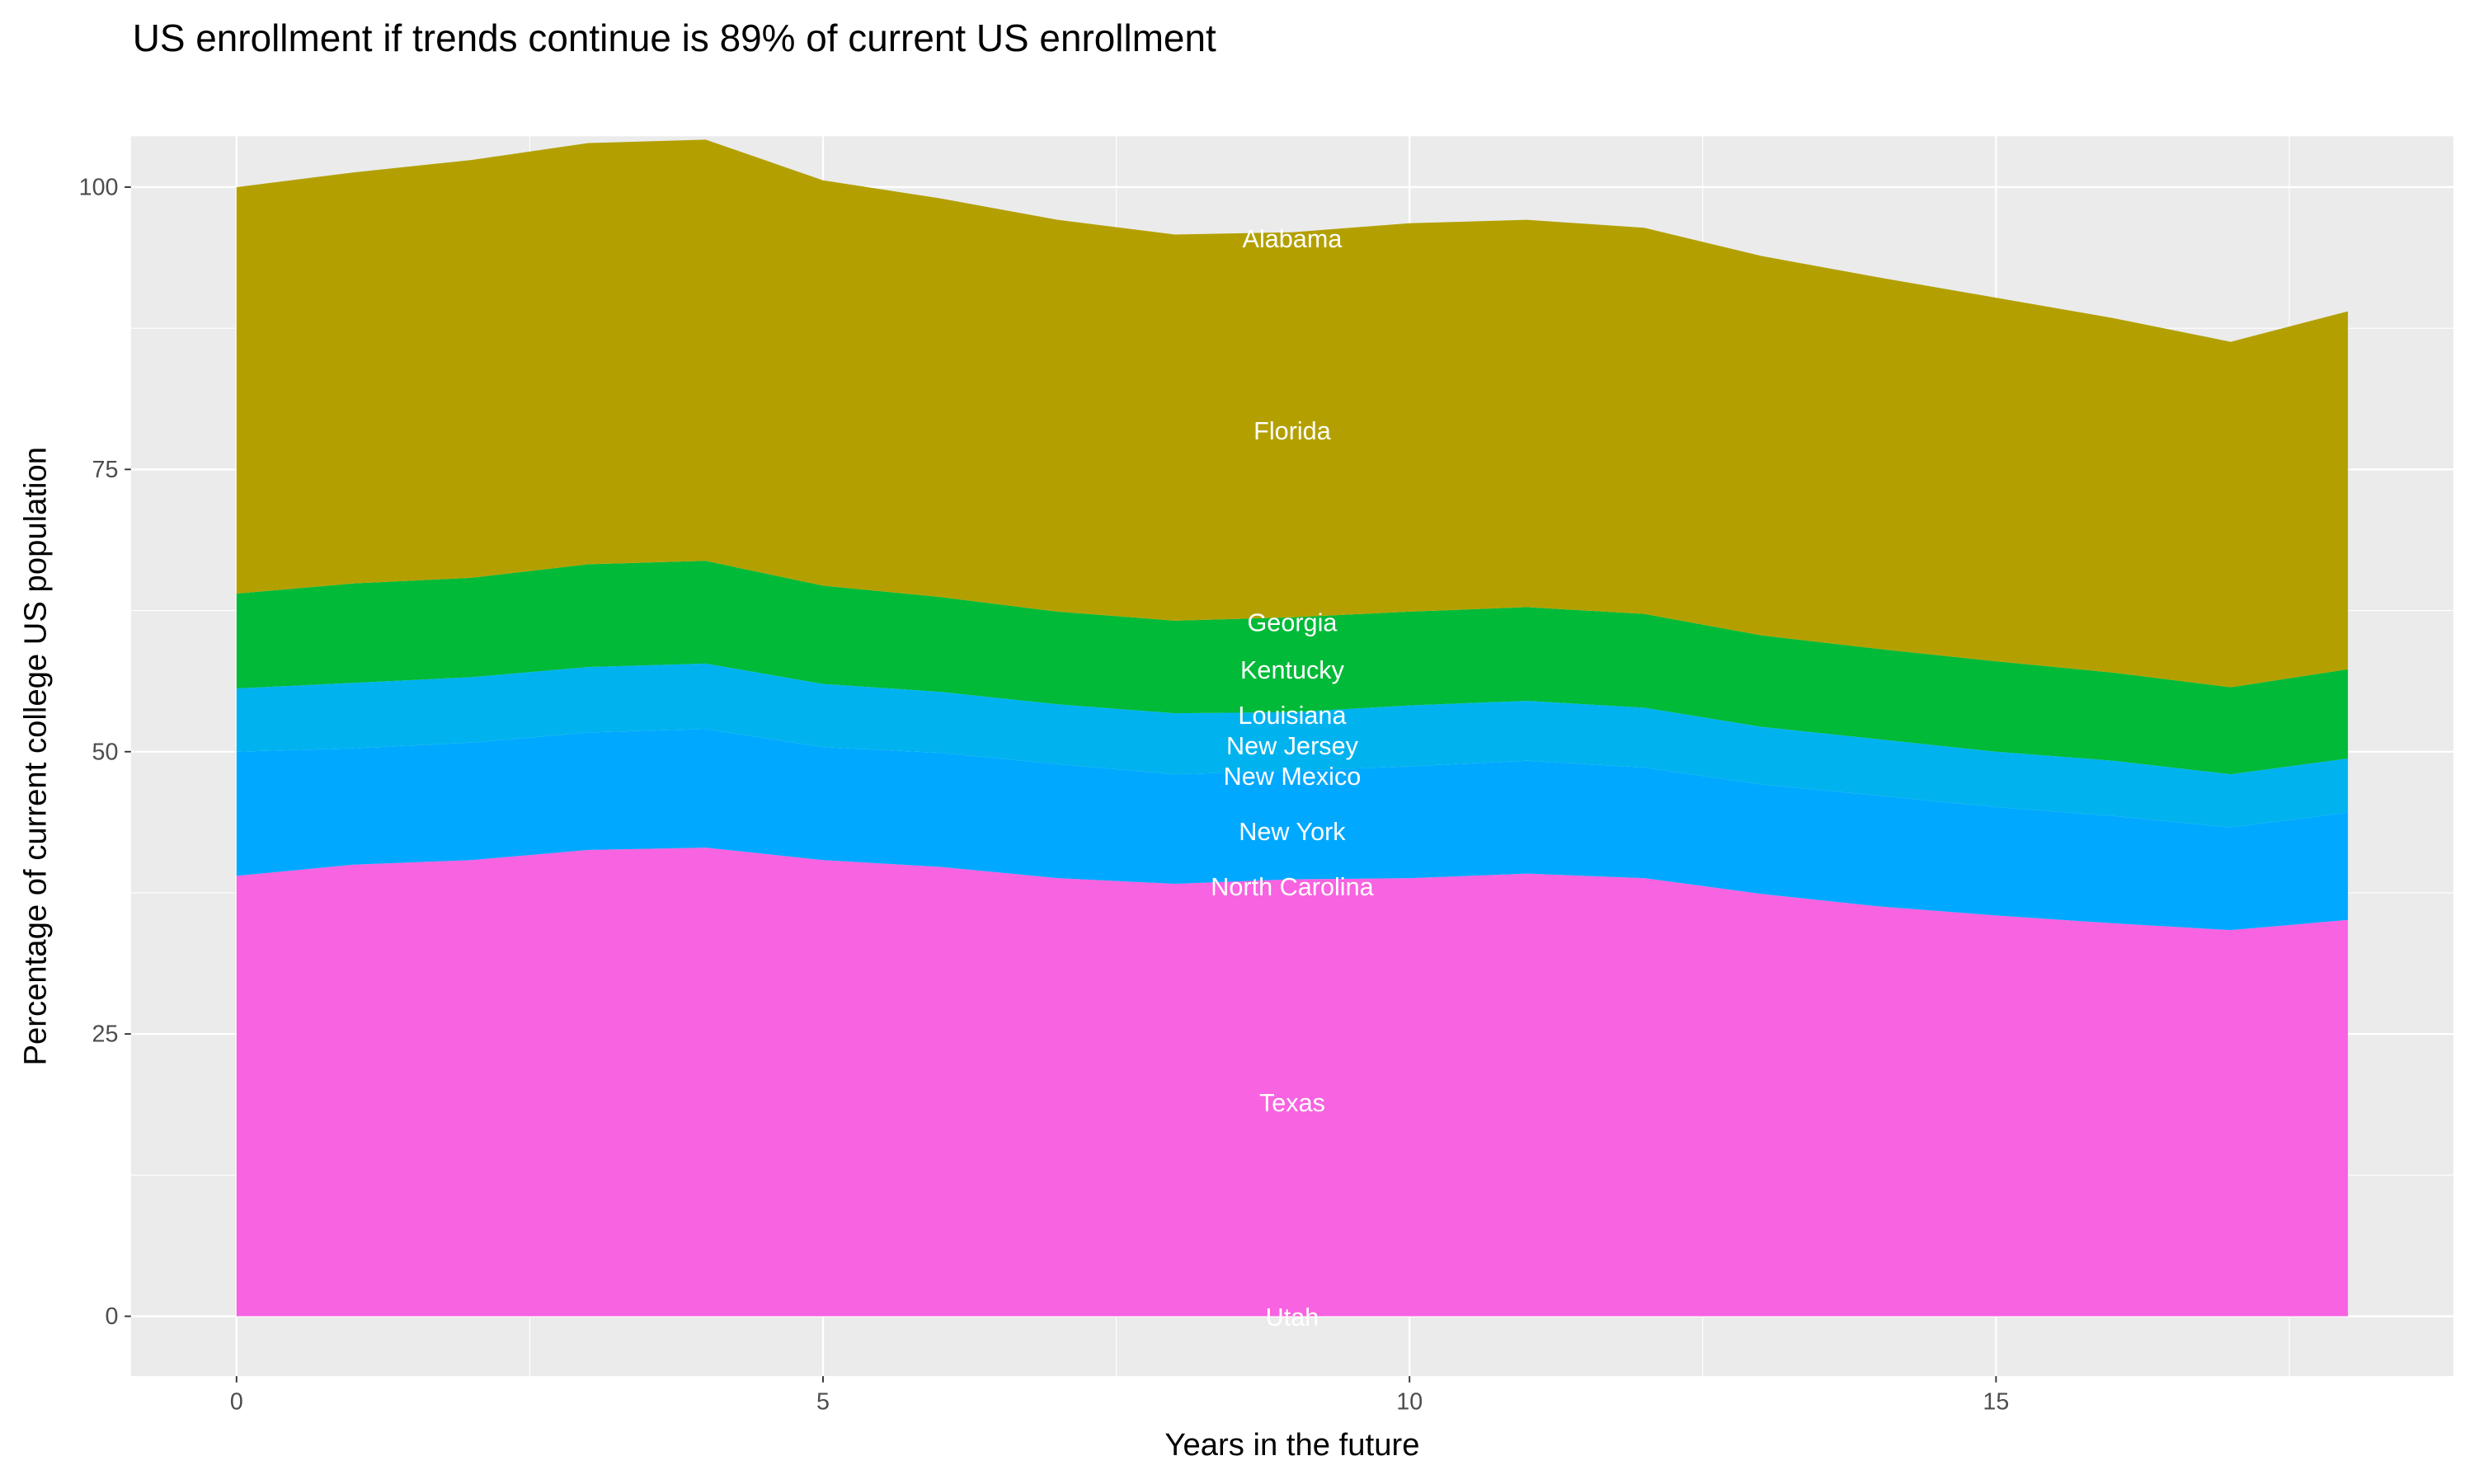 The height and width of the screenshot is (1484, 2474). I want to click on x-tick-label: 10, so click(1409, 1401).